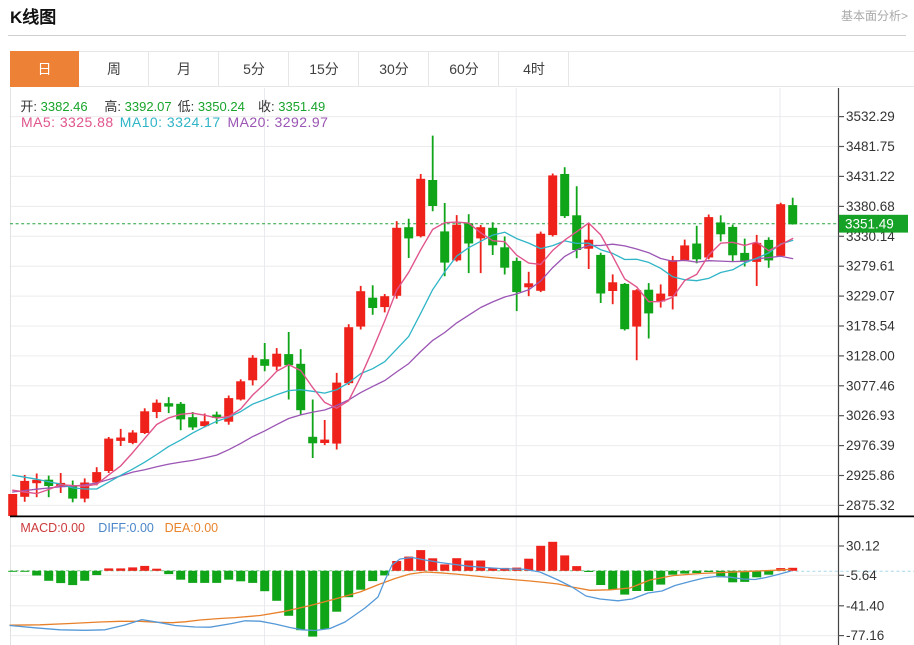  What do you see at coordinates (870, 326) in the screenshot?
I see `svg-text: 3178.54` at bounding box center [870, 326].